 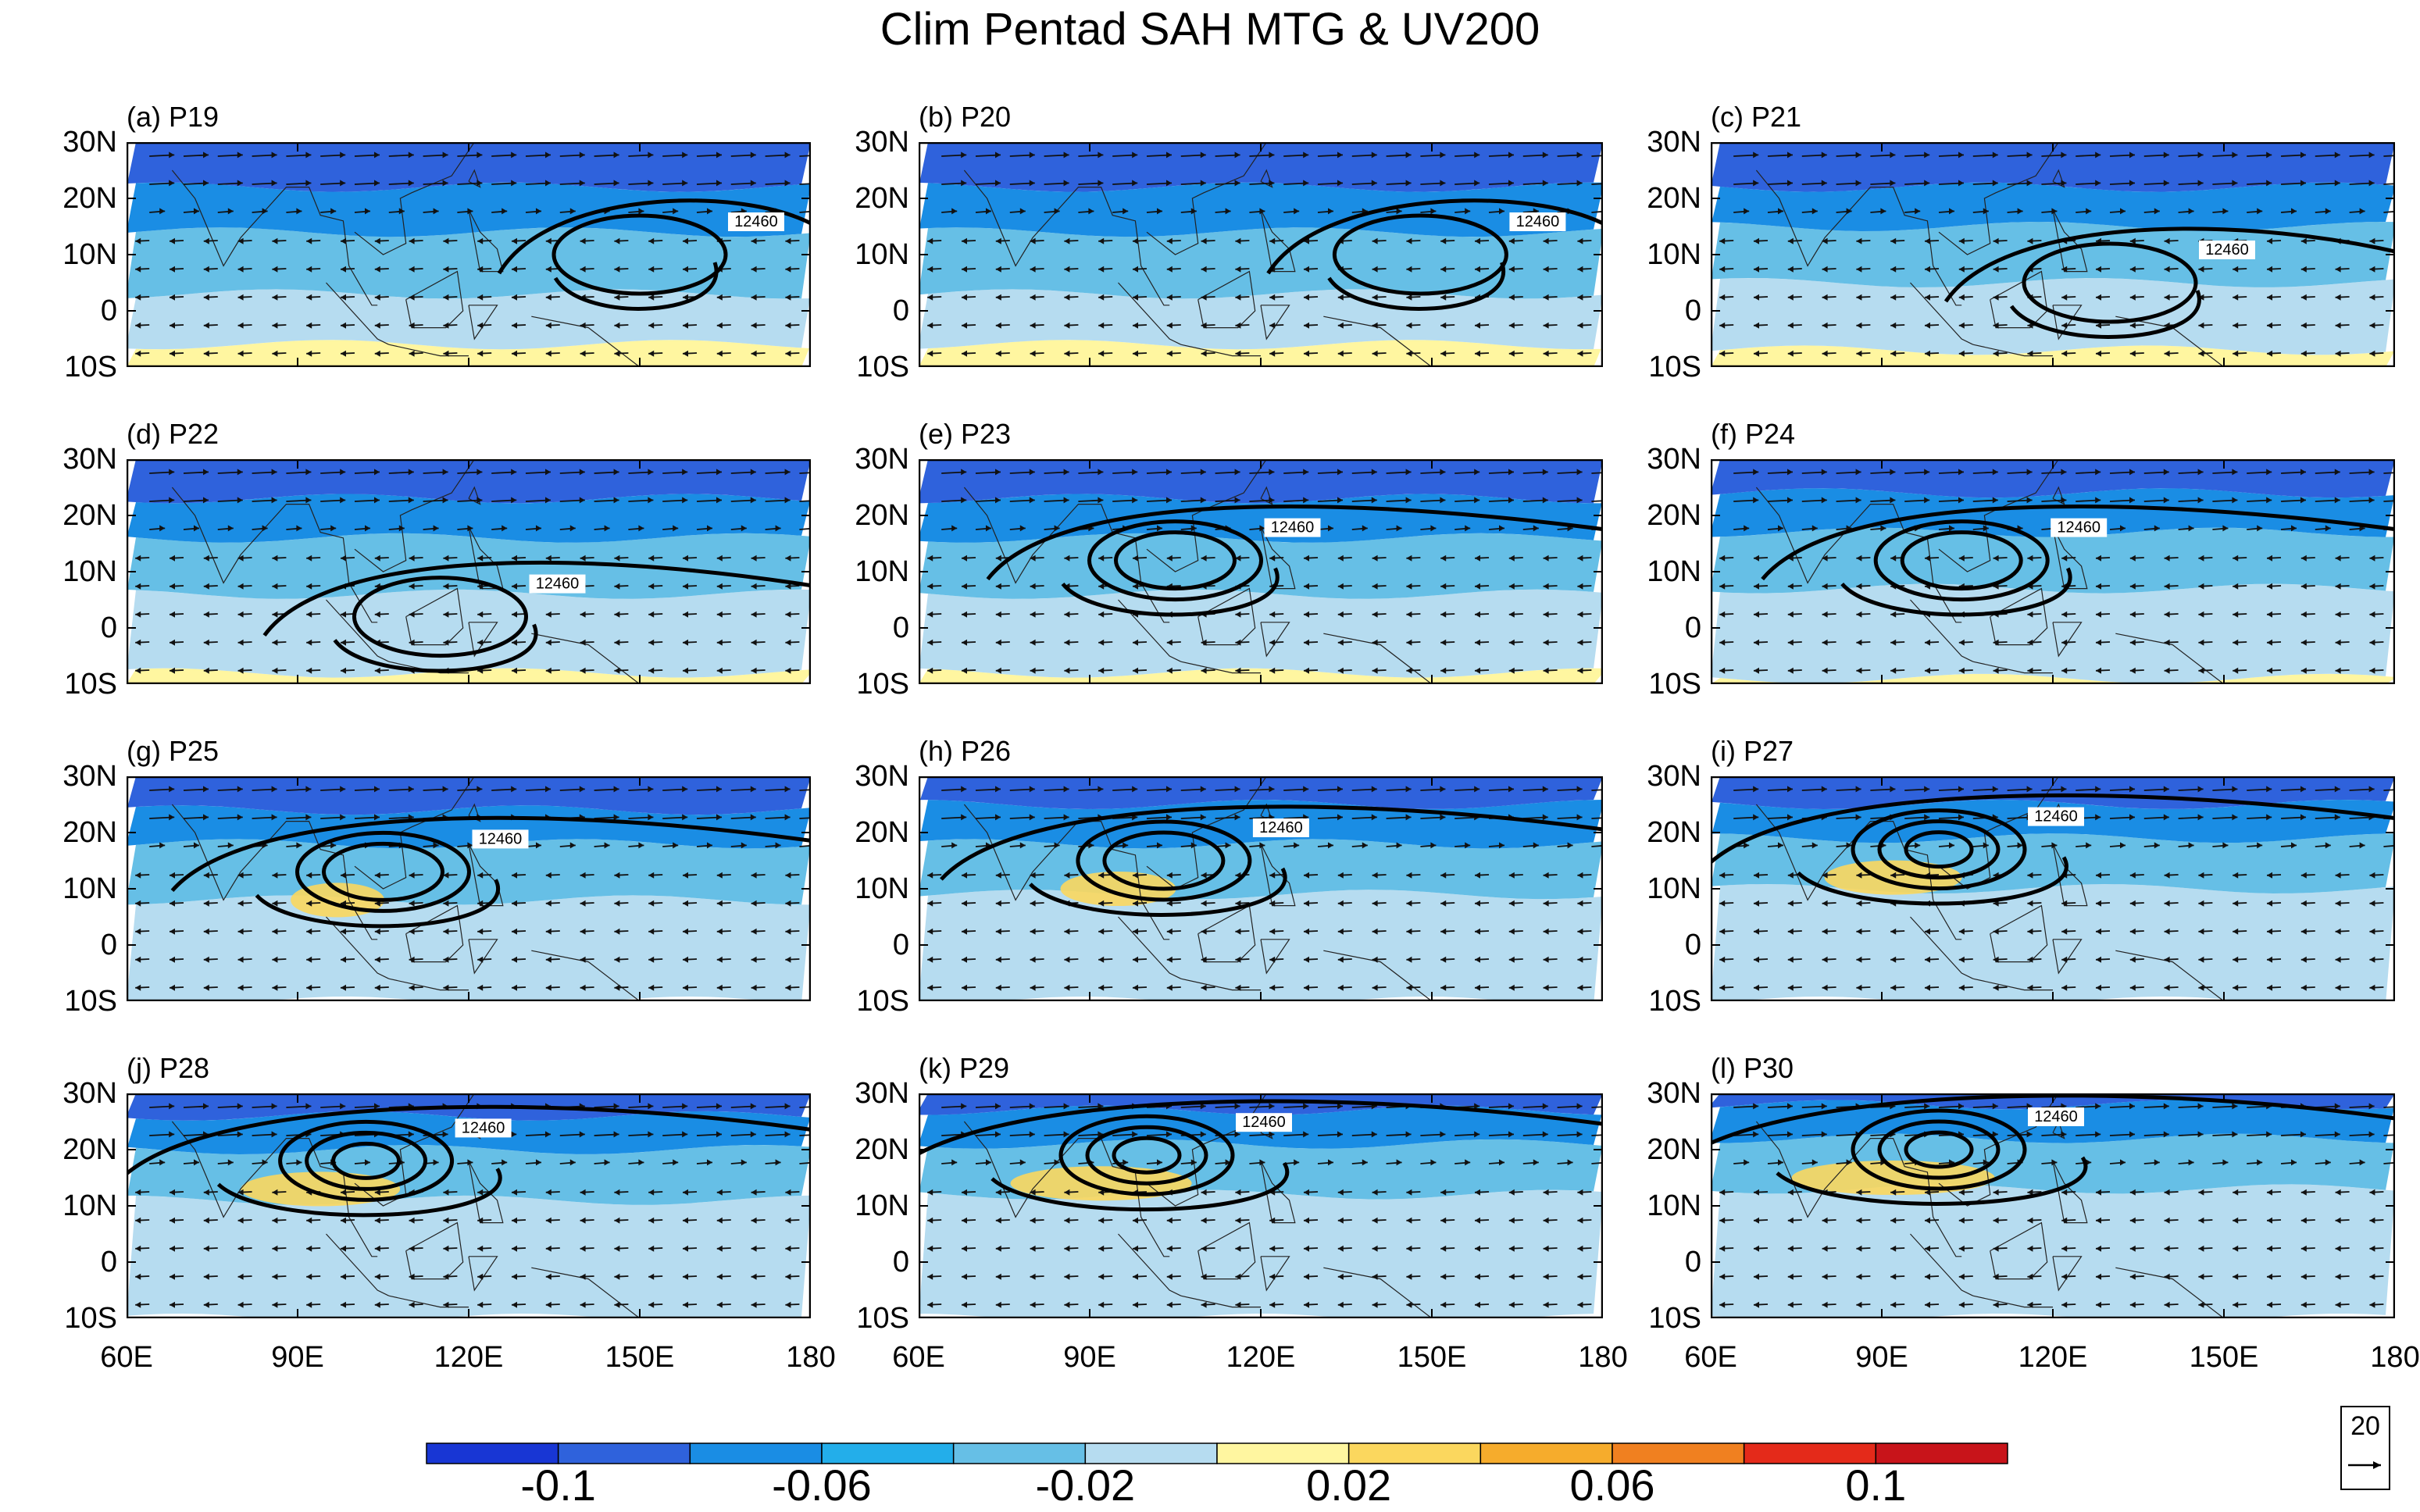 What do you see at coordinates (966, 117) in the screenshot?
I see `panel-label: (b) P20` at bounding box center [966, 117].